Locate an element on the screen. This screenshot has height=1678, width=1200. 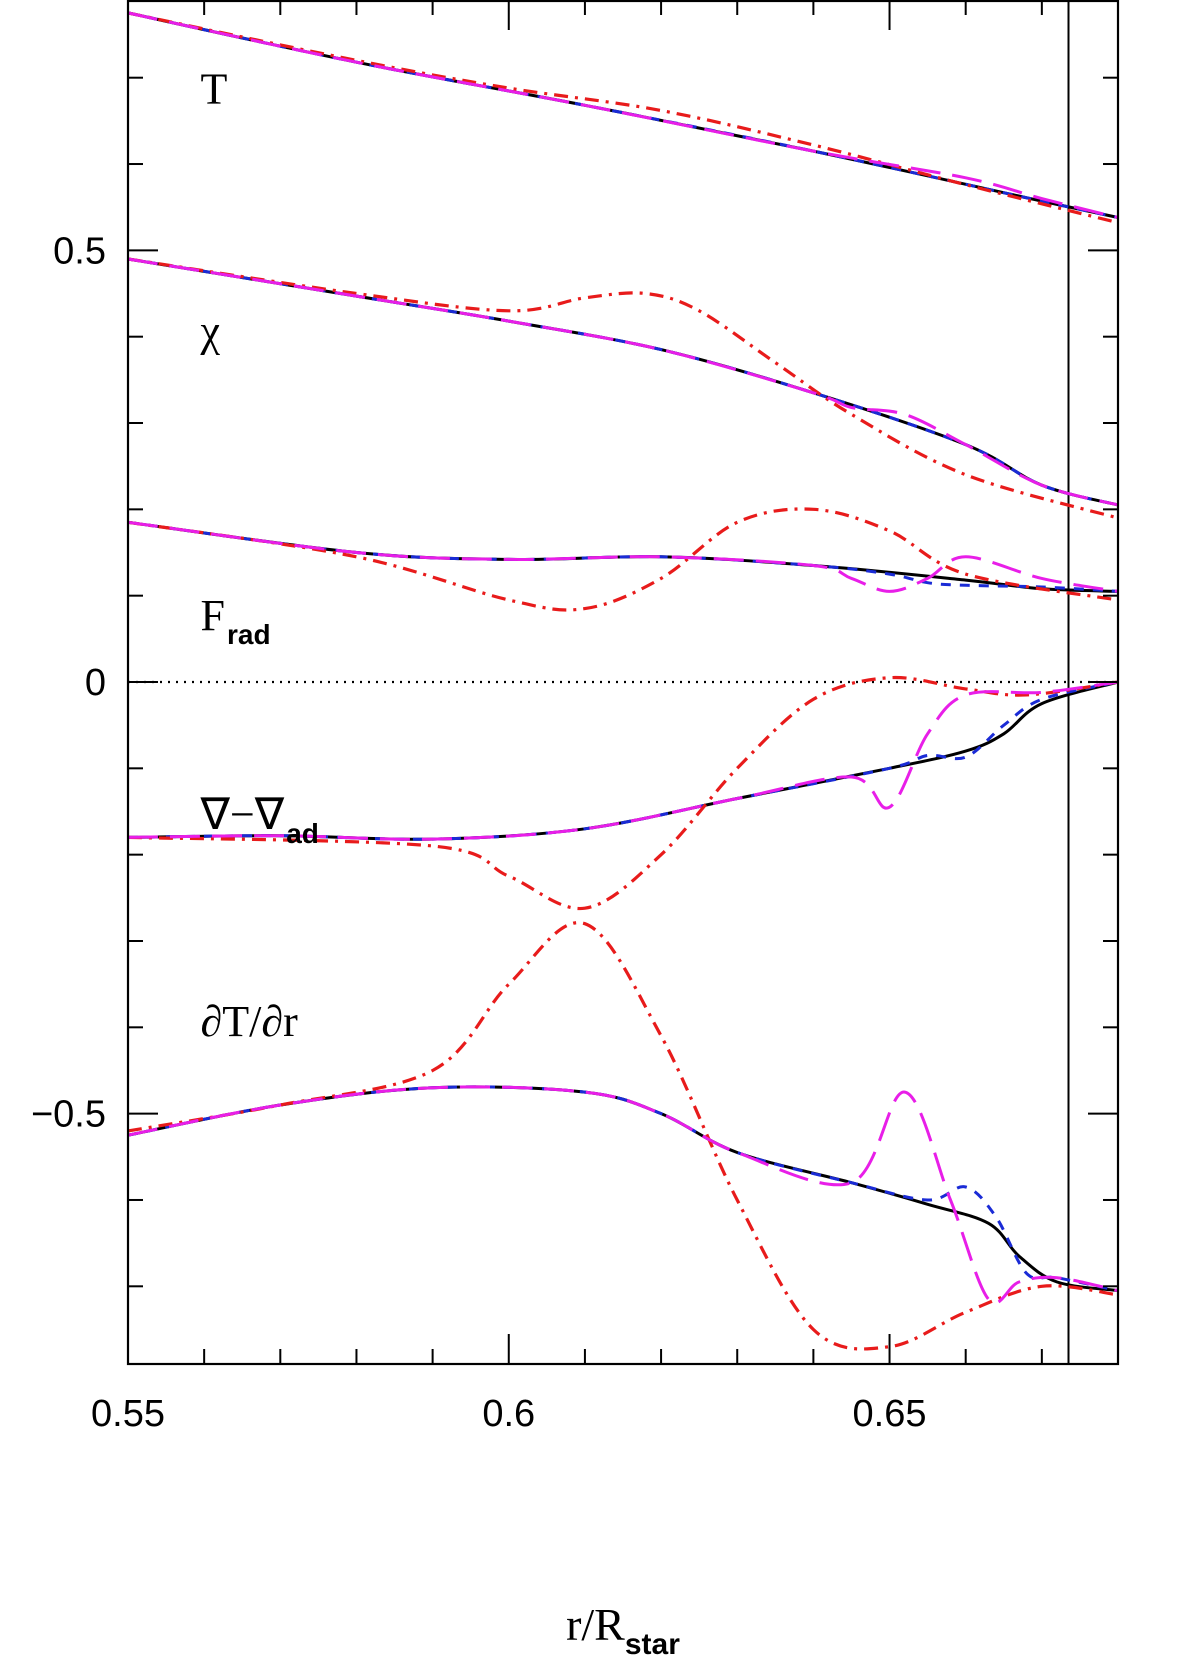
x-axis-title-subscript: star is located at coordinates (652, 1644).